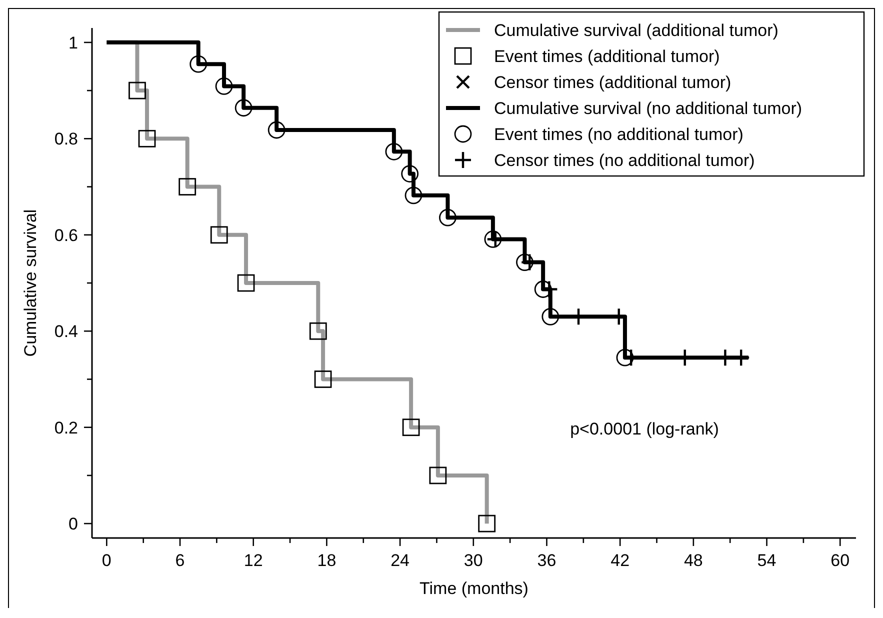  Describe the element at coordinates (73, 42) in the screenshot. I see `y-tick-label: 1` at that location.